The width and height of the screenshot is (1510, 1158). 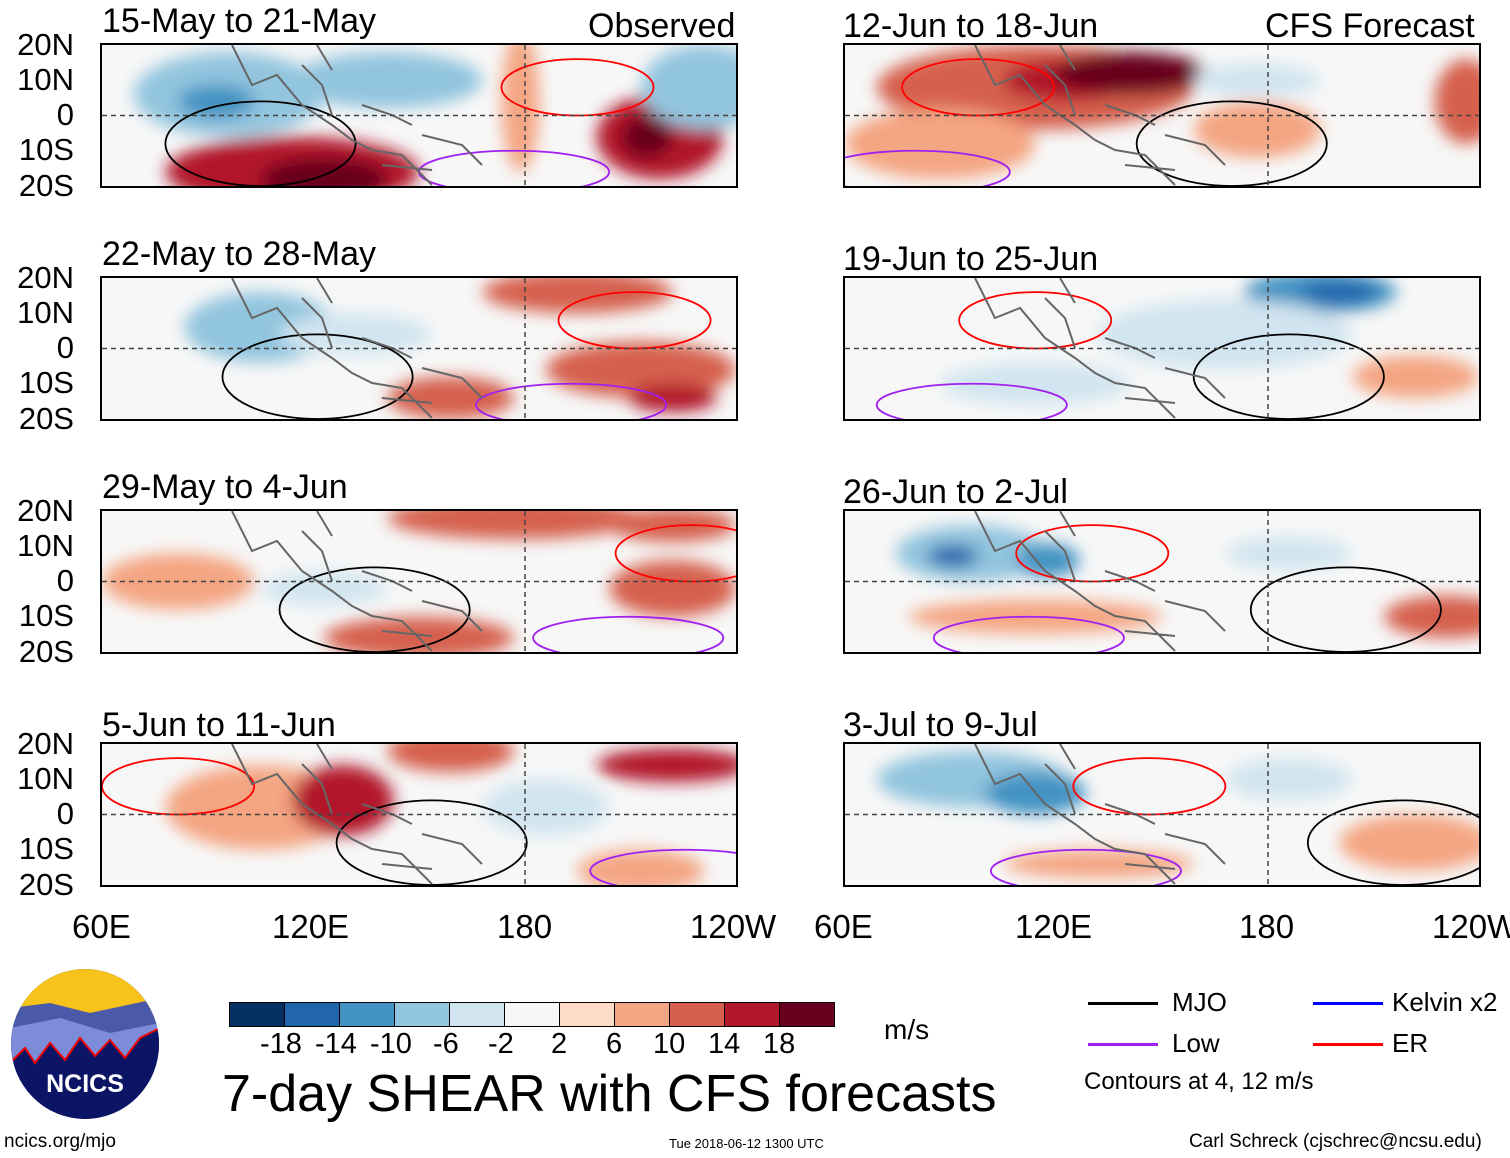 I want to click on lon-tick: 180, so click(x=525, y=926).